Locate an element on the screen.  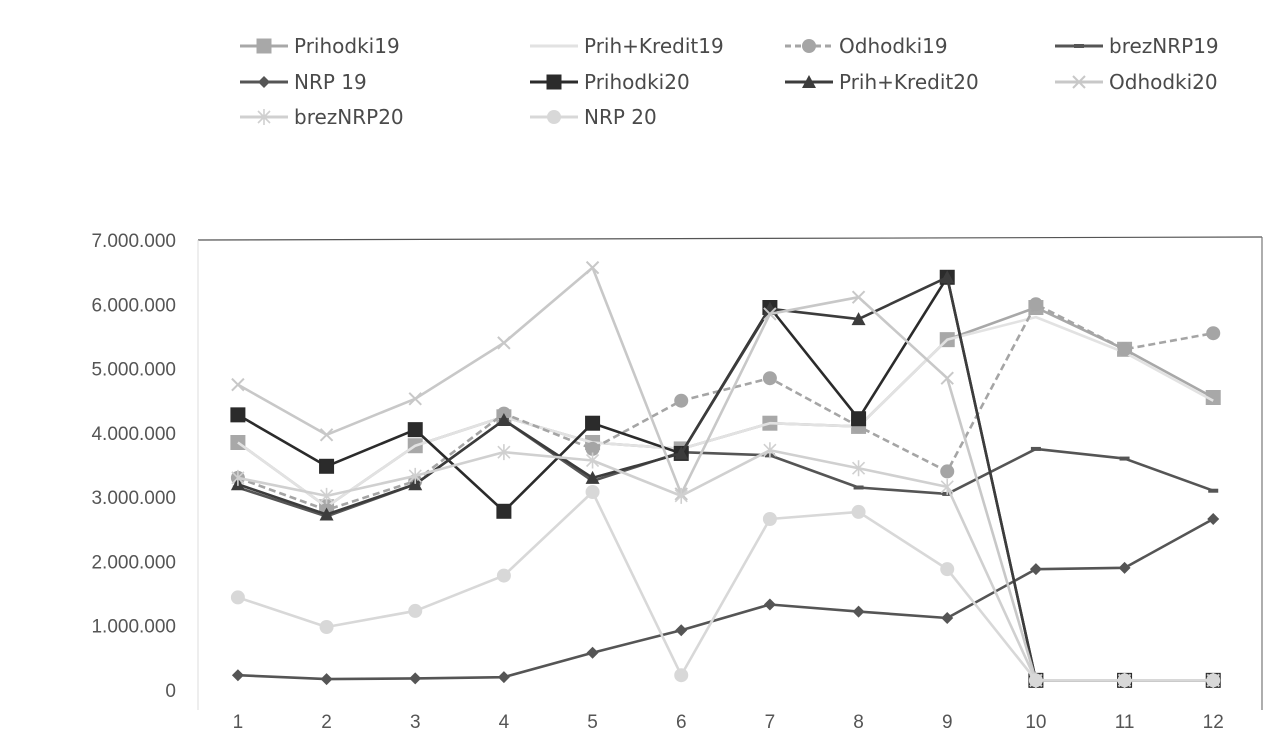
legend-item: brezNRP19 is located at coordinates (1137, 46).